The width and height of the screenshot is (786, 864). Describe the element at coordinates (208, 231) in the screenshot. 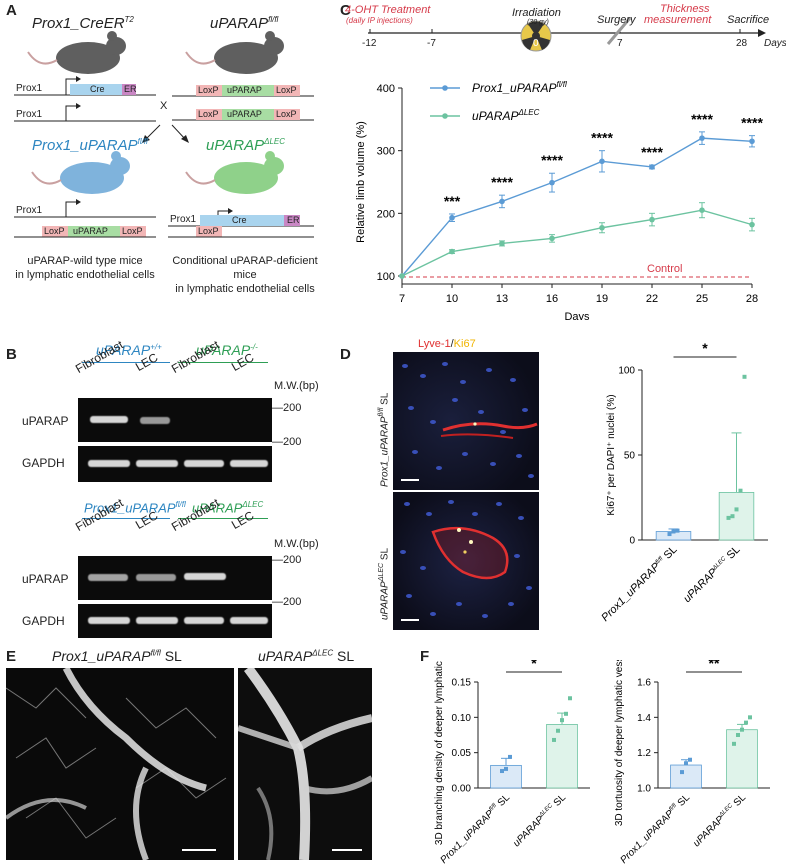

I see `loxp-7: LoxP` at that location.